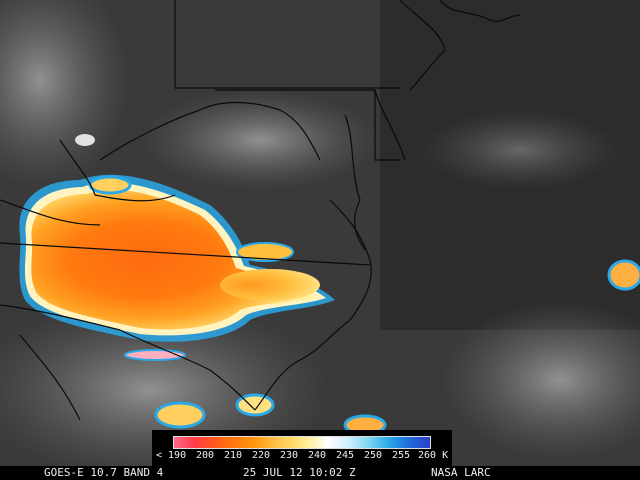  I want to click on boundary-ga, so click(50, 377).